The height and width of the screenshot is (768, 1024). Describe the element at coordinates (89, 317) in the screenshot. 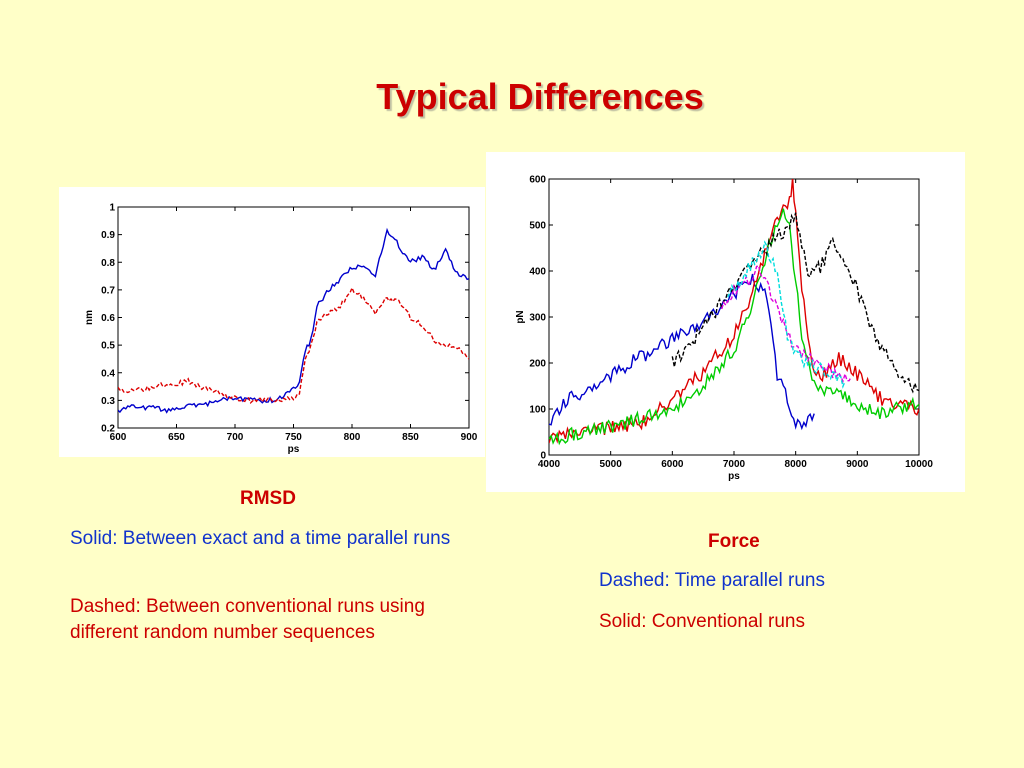

I see `y-axis-label: nm` at that location.